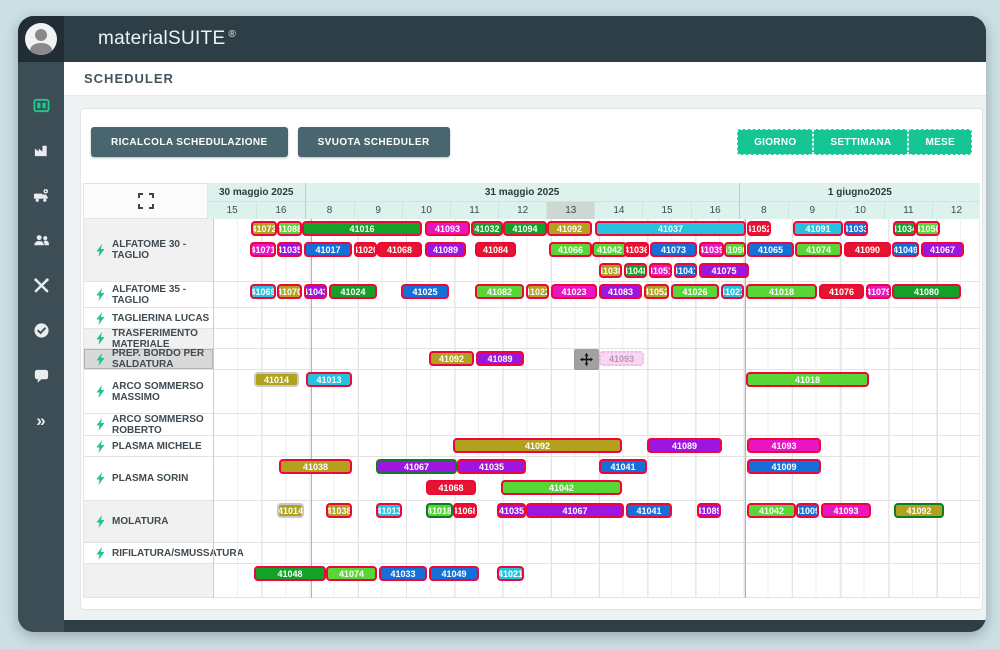 Image resolution: width=1000 pixels, height=649 pixels. Describe the element at coordinates (263, 291) in the screenshot. I see `task-bar: 41069` at that location.